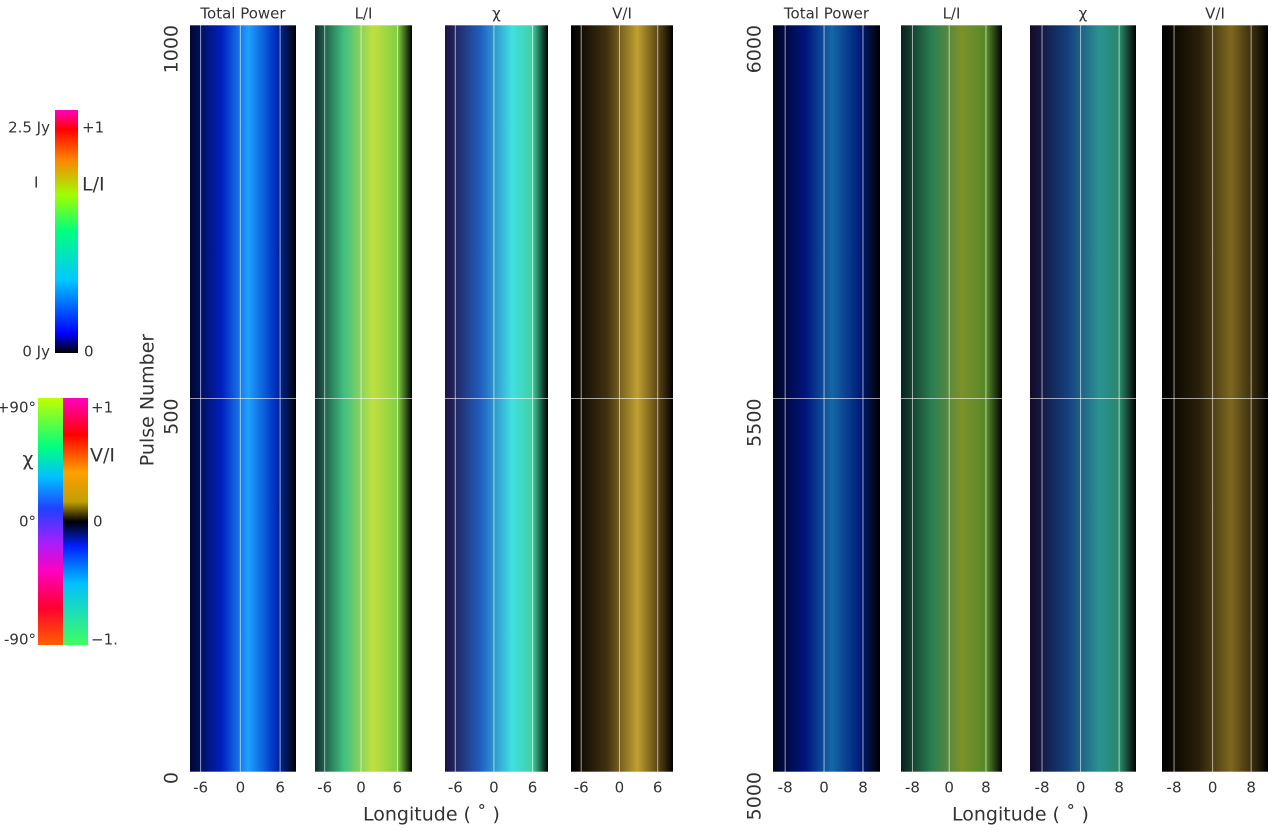 Image resolution: width=1273 pixels, height=834 pixels. What do you see at coordinates (29, 128) in the screenshot?
I see `cb-label: 2.5 Jy` at bounding box center [29, 128].